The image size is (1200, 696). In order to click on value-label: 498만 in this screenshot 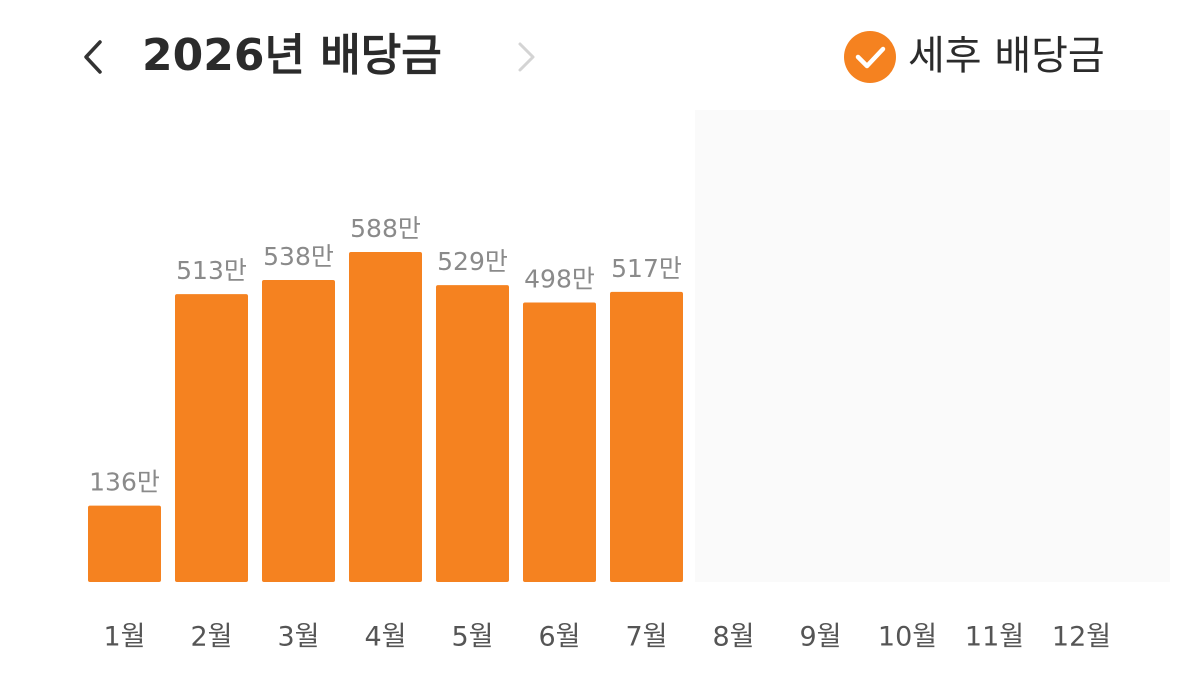, I will do `click(559, 279)`.